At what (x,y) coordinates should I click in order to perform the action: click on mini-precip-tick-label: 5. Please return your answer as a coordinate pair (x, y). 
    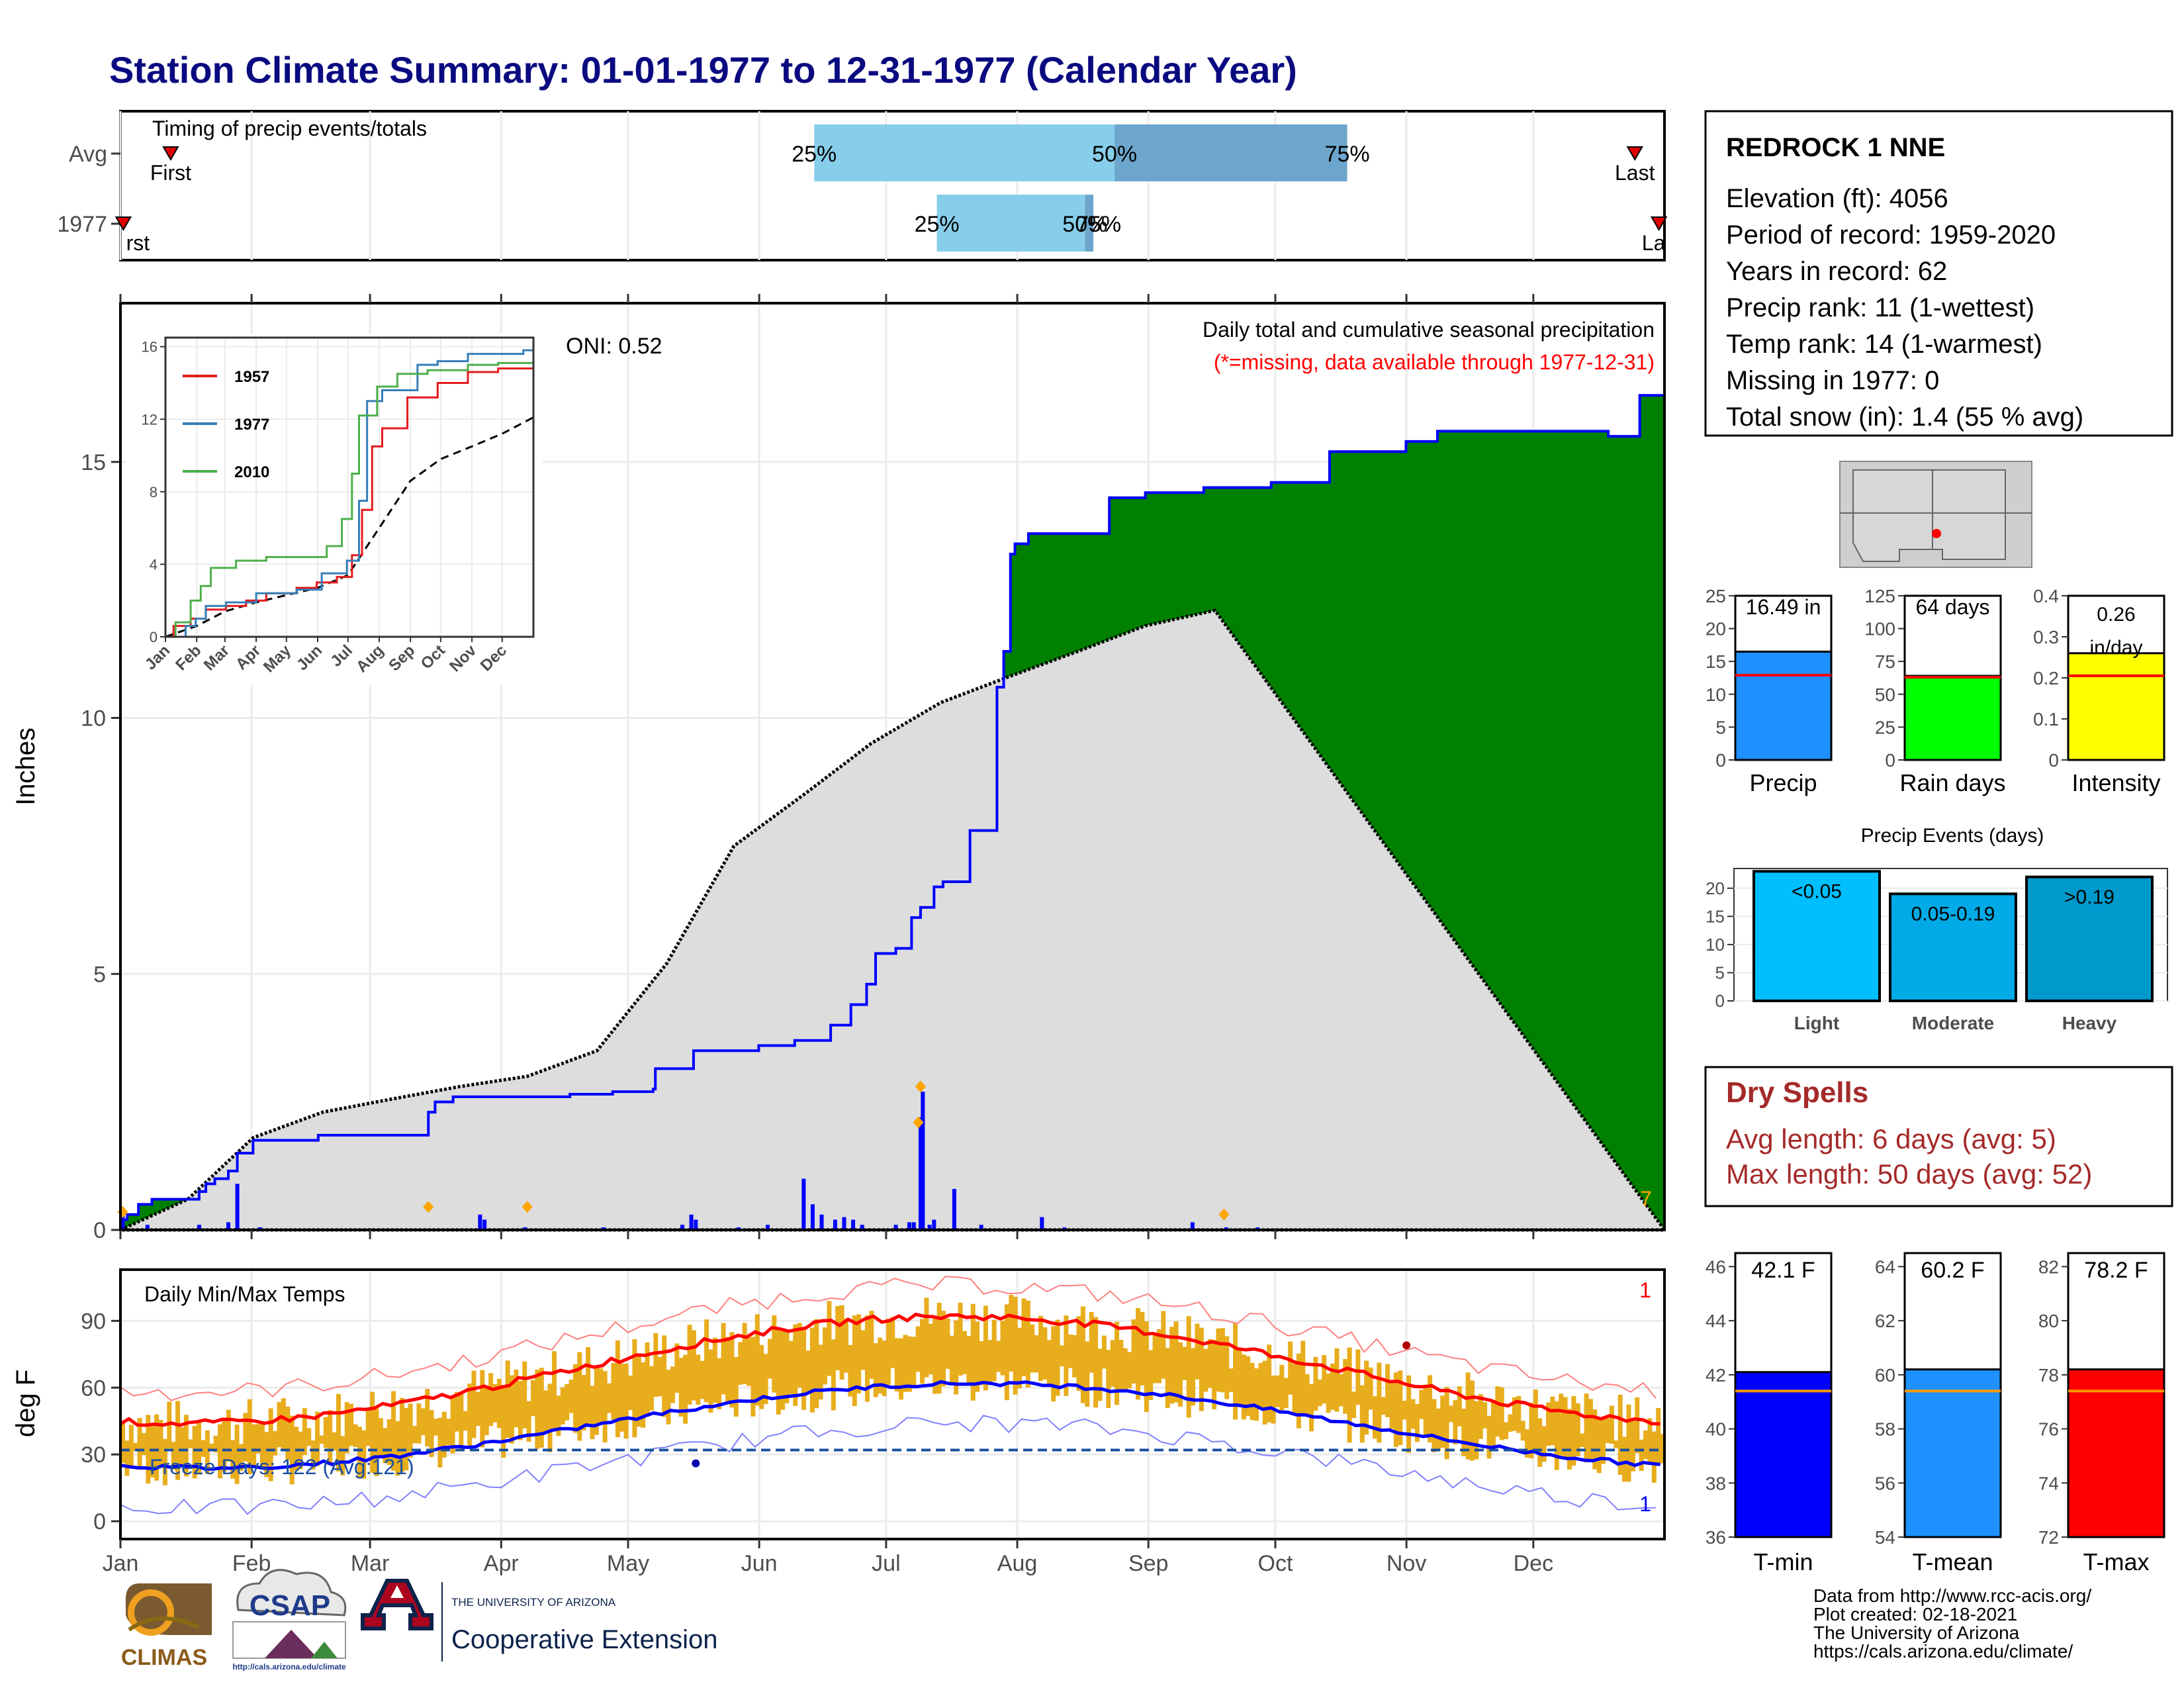
    Looking at the image, I should click on (1720, 727).